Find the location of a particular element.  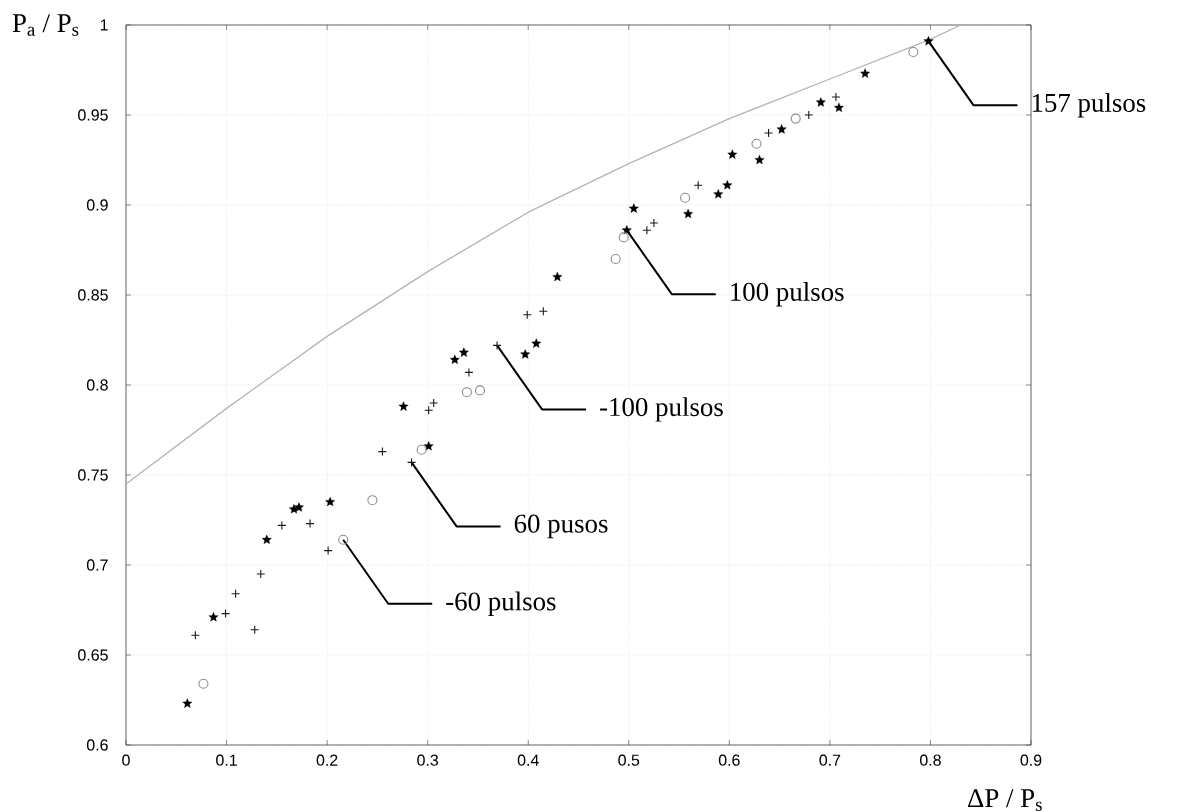

y-axis-title: P$_{a}$ / P$_{s}$ is located at coordinates (45, 25).